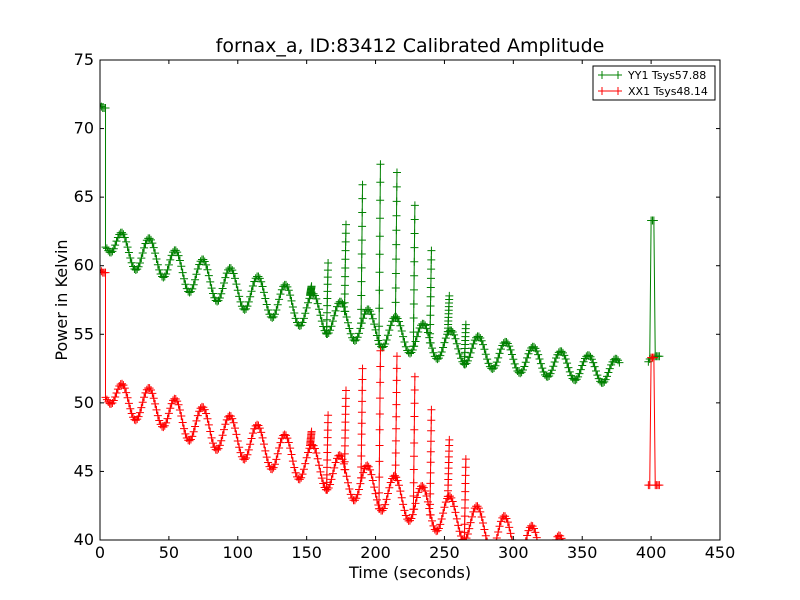 Image resolution: width=800 pixels, height=600 pixels. Describe the element at coordinates (654, 83) in the screenshot. I see `legend-box` at that location.